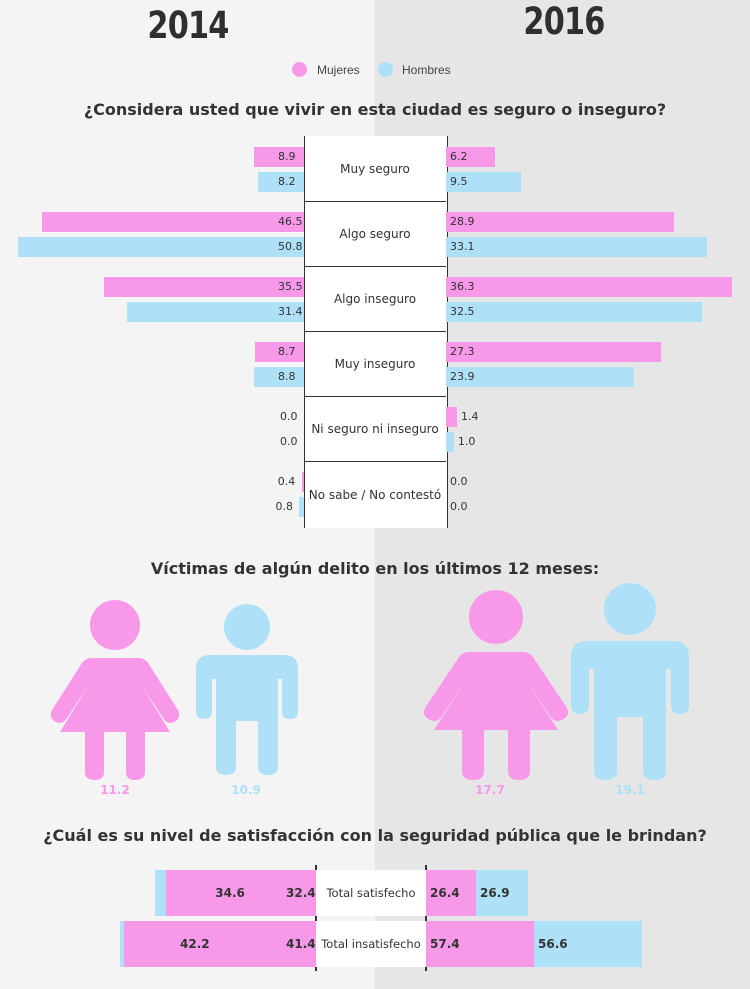 This screenshot has height=989, width=750. What do you see at coordinates (246, 790) in the screenshot?
I see `victims-men-2014-value: 10.9` at bounding box center [246, 790].